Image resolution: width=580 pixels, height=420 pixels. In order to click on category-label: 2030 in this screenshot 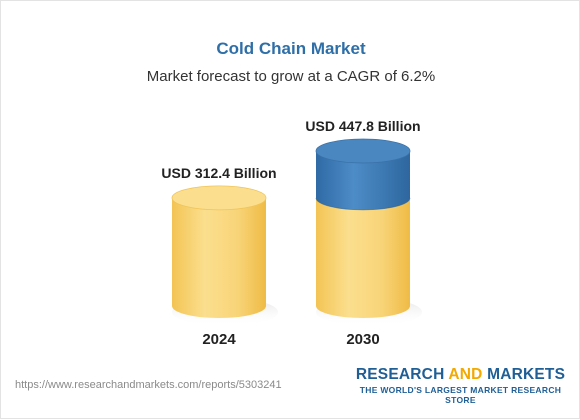, I will do `click(362, 339)`.